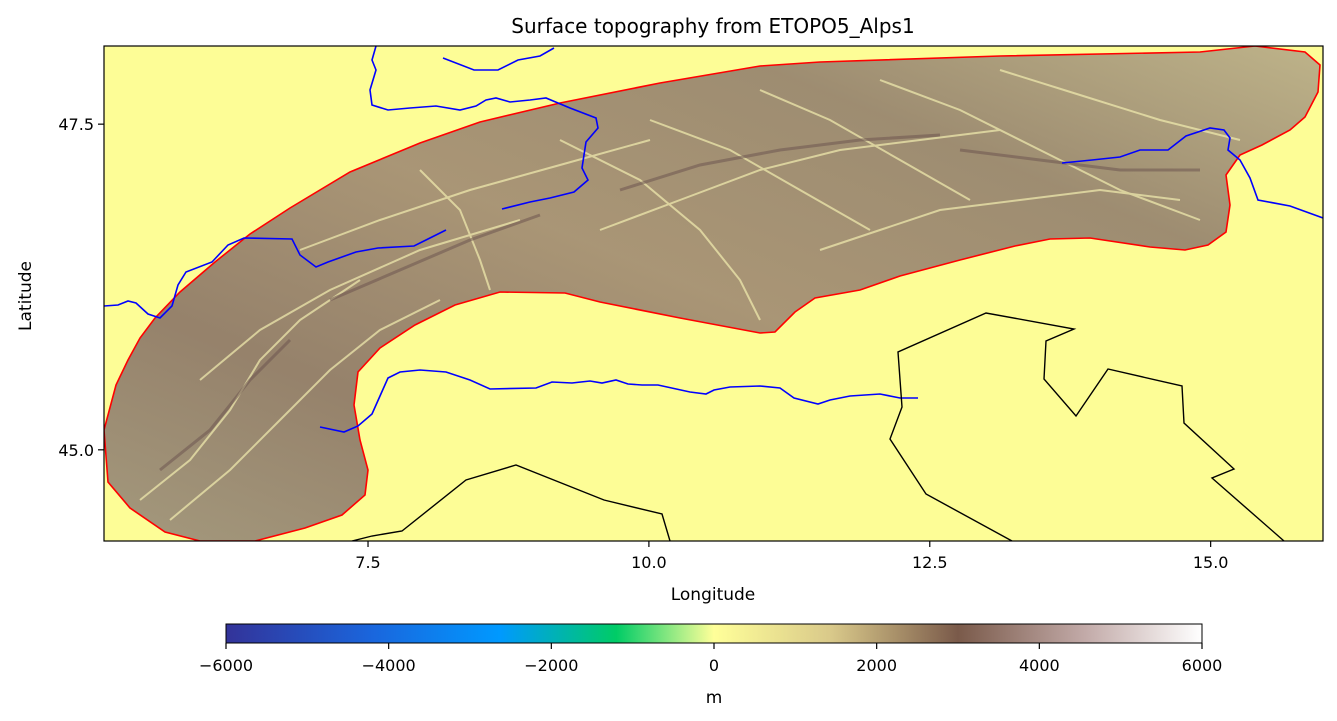  I want to click on y-tick-label: 47.5, so click(76, 124).